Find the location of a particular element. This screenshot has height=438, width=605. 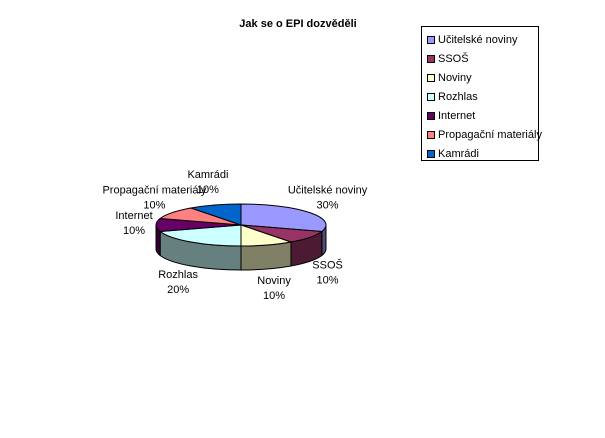

legend-item-4: Internet is located at coordinates (451, 116).